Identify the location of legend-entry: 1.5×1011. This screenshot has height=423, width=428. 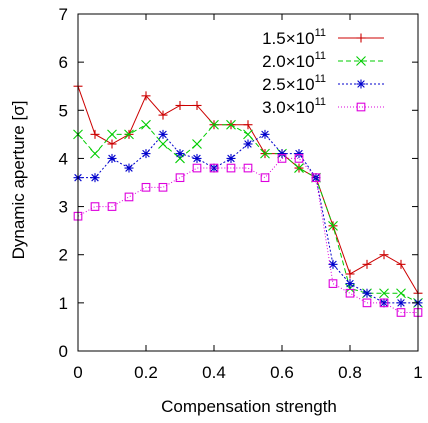
(323, 37).